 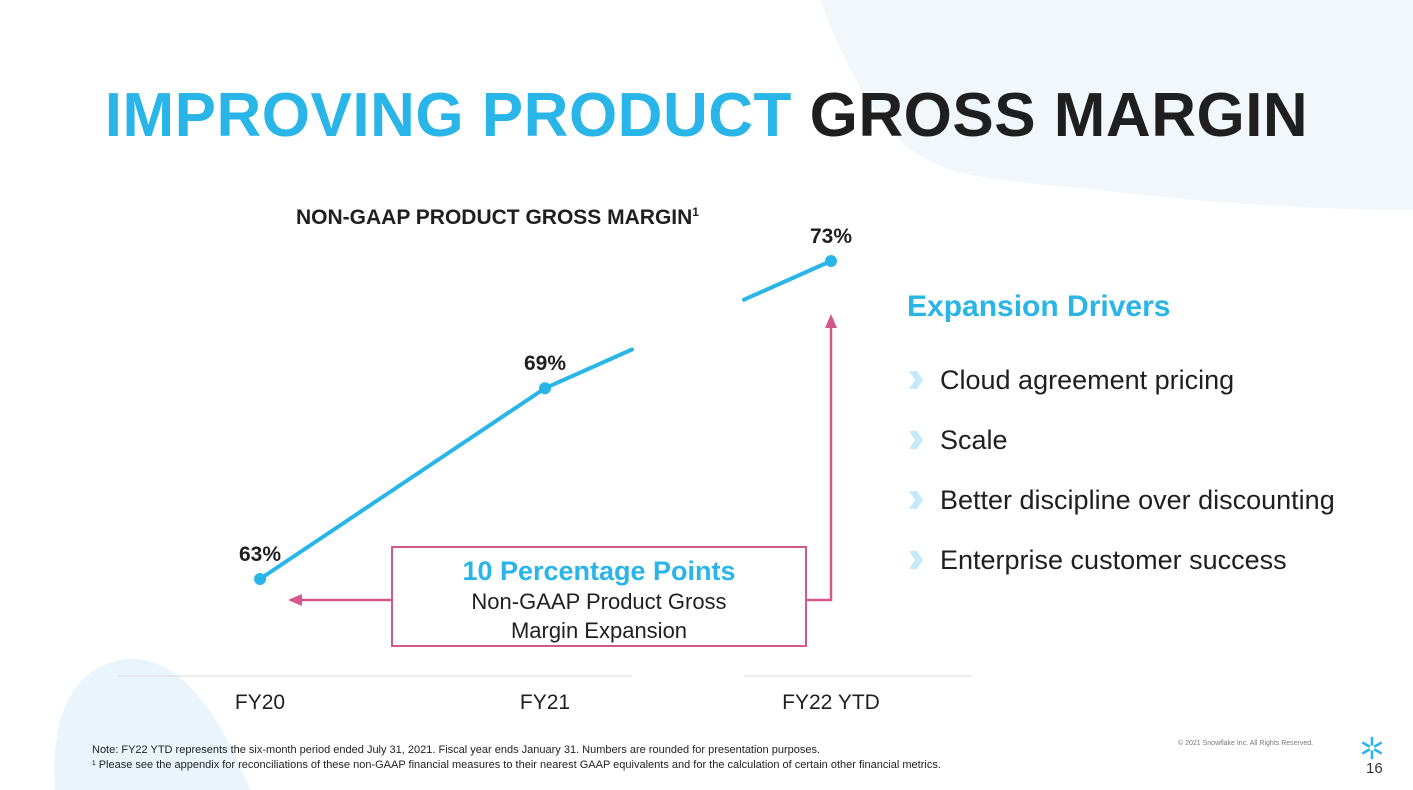 I want to click on driver-item-label: Enterprise customer success, so click(x=1113, y=559).